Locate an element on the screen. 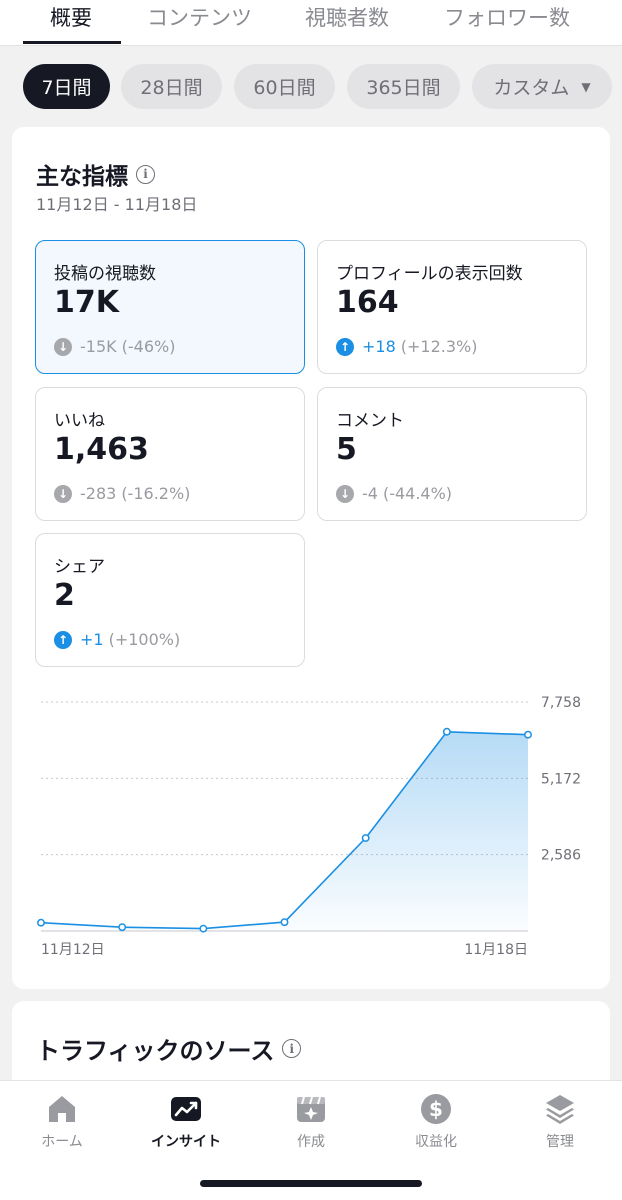  chip-7-days: 7日間 is located at coordinates (66, 86).